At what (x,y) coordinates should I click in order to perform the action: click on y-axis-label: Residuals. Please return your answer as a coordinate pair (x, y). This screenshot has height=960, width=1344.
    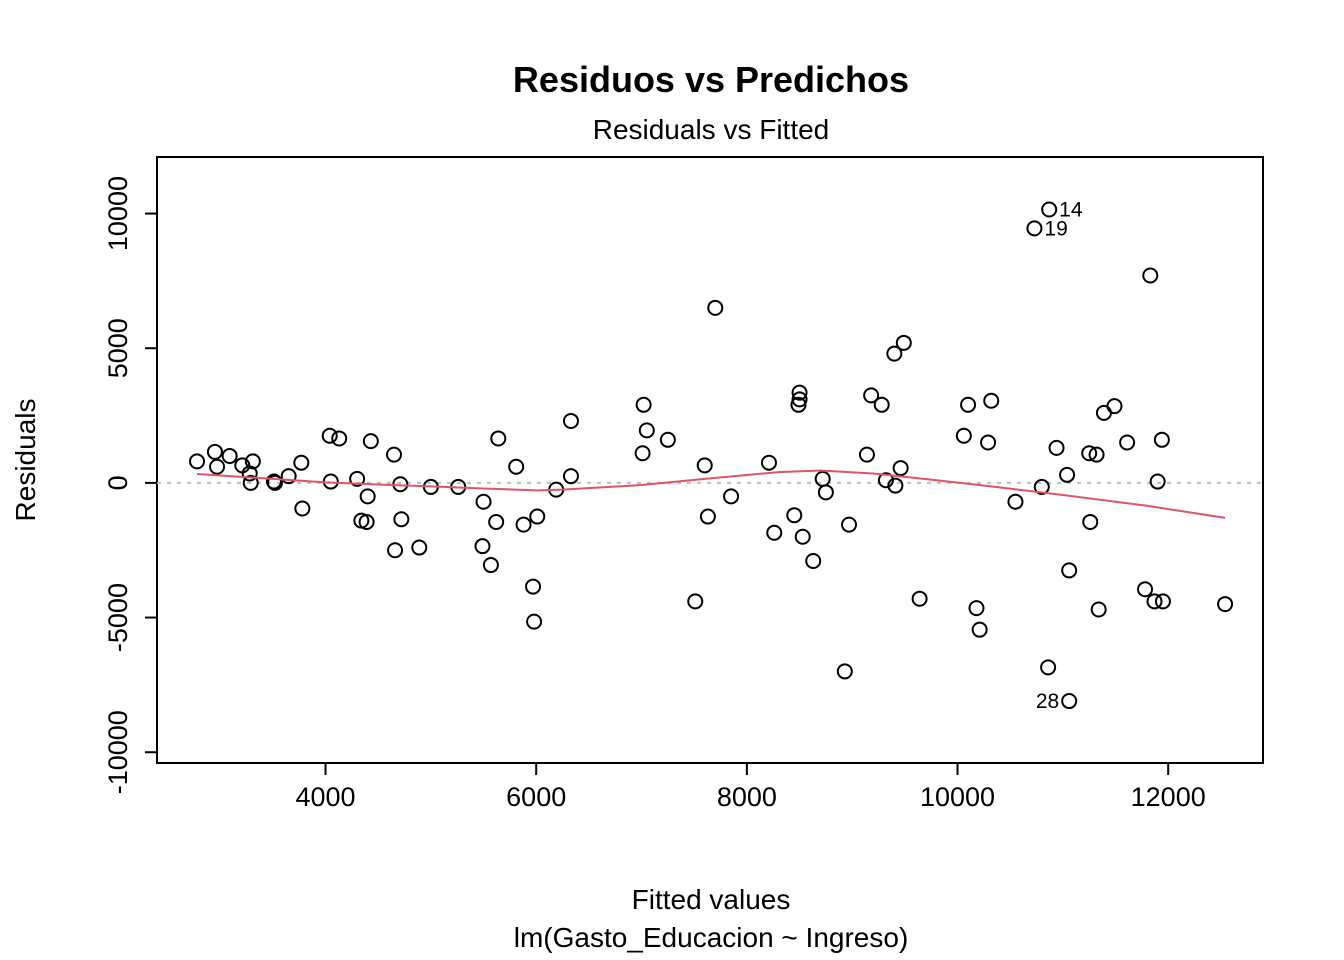
    Looking at the image, I should click on (25, 460).